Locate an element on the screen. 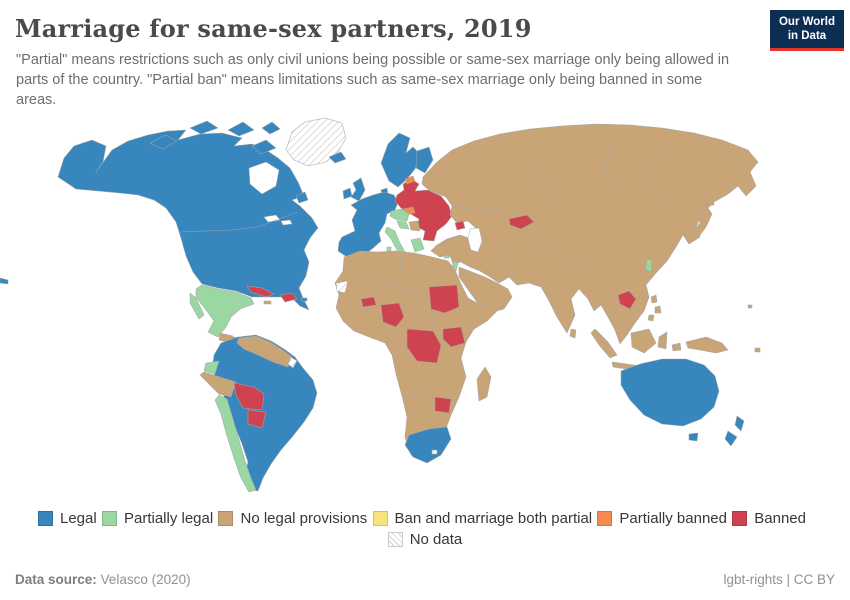 The height and width of the screenshot is (600, 850). legend-item-banned: Banned is located at coordinates (769, 518).